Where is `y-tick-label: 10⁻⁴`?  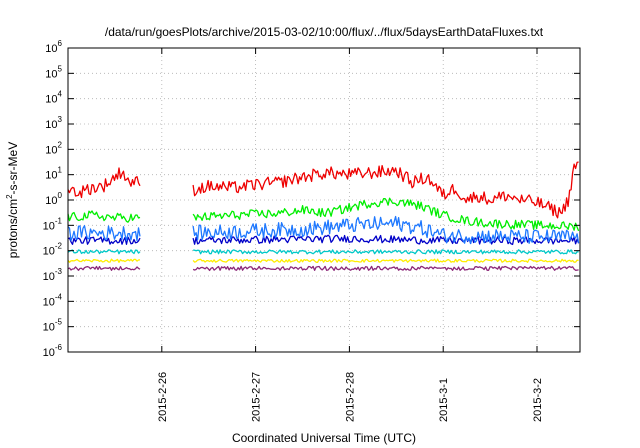
y-tick-label: 10⁻⁴ is located at coordinates (53, 300).